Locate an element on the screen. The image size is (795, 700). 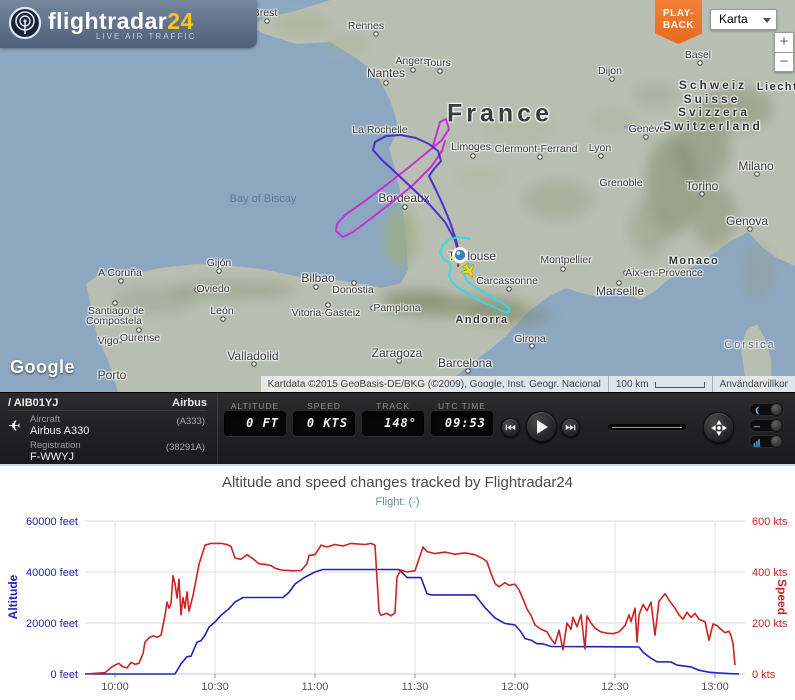
skip-forward-button is located at coordinates (570, 427).